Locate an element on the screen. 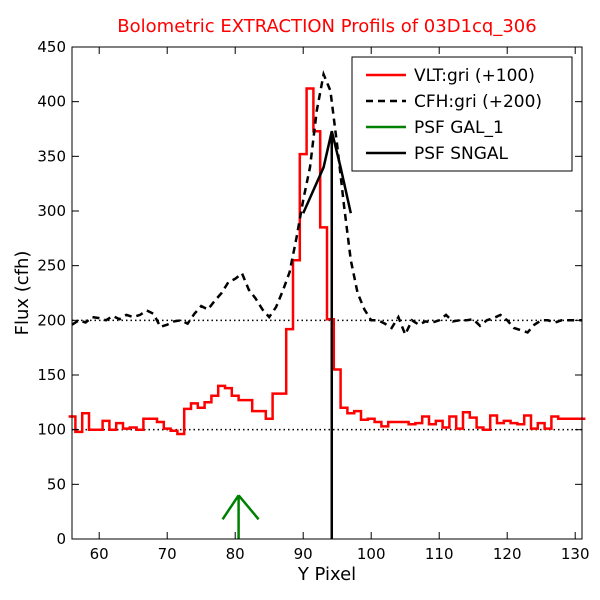 The height and width of the screenshot is (600, 600). y-axis-label: Flux (cfh) is located at coordinates (22, 293).